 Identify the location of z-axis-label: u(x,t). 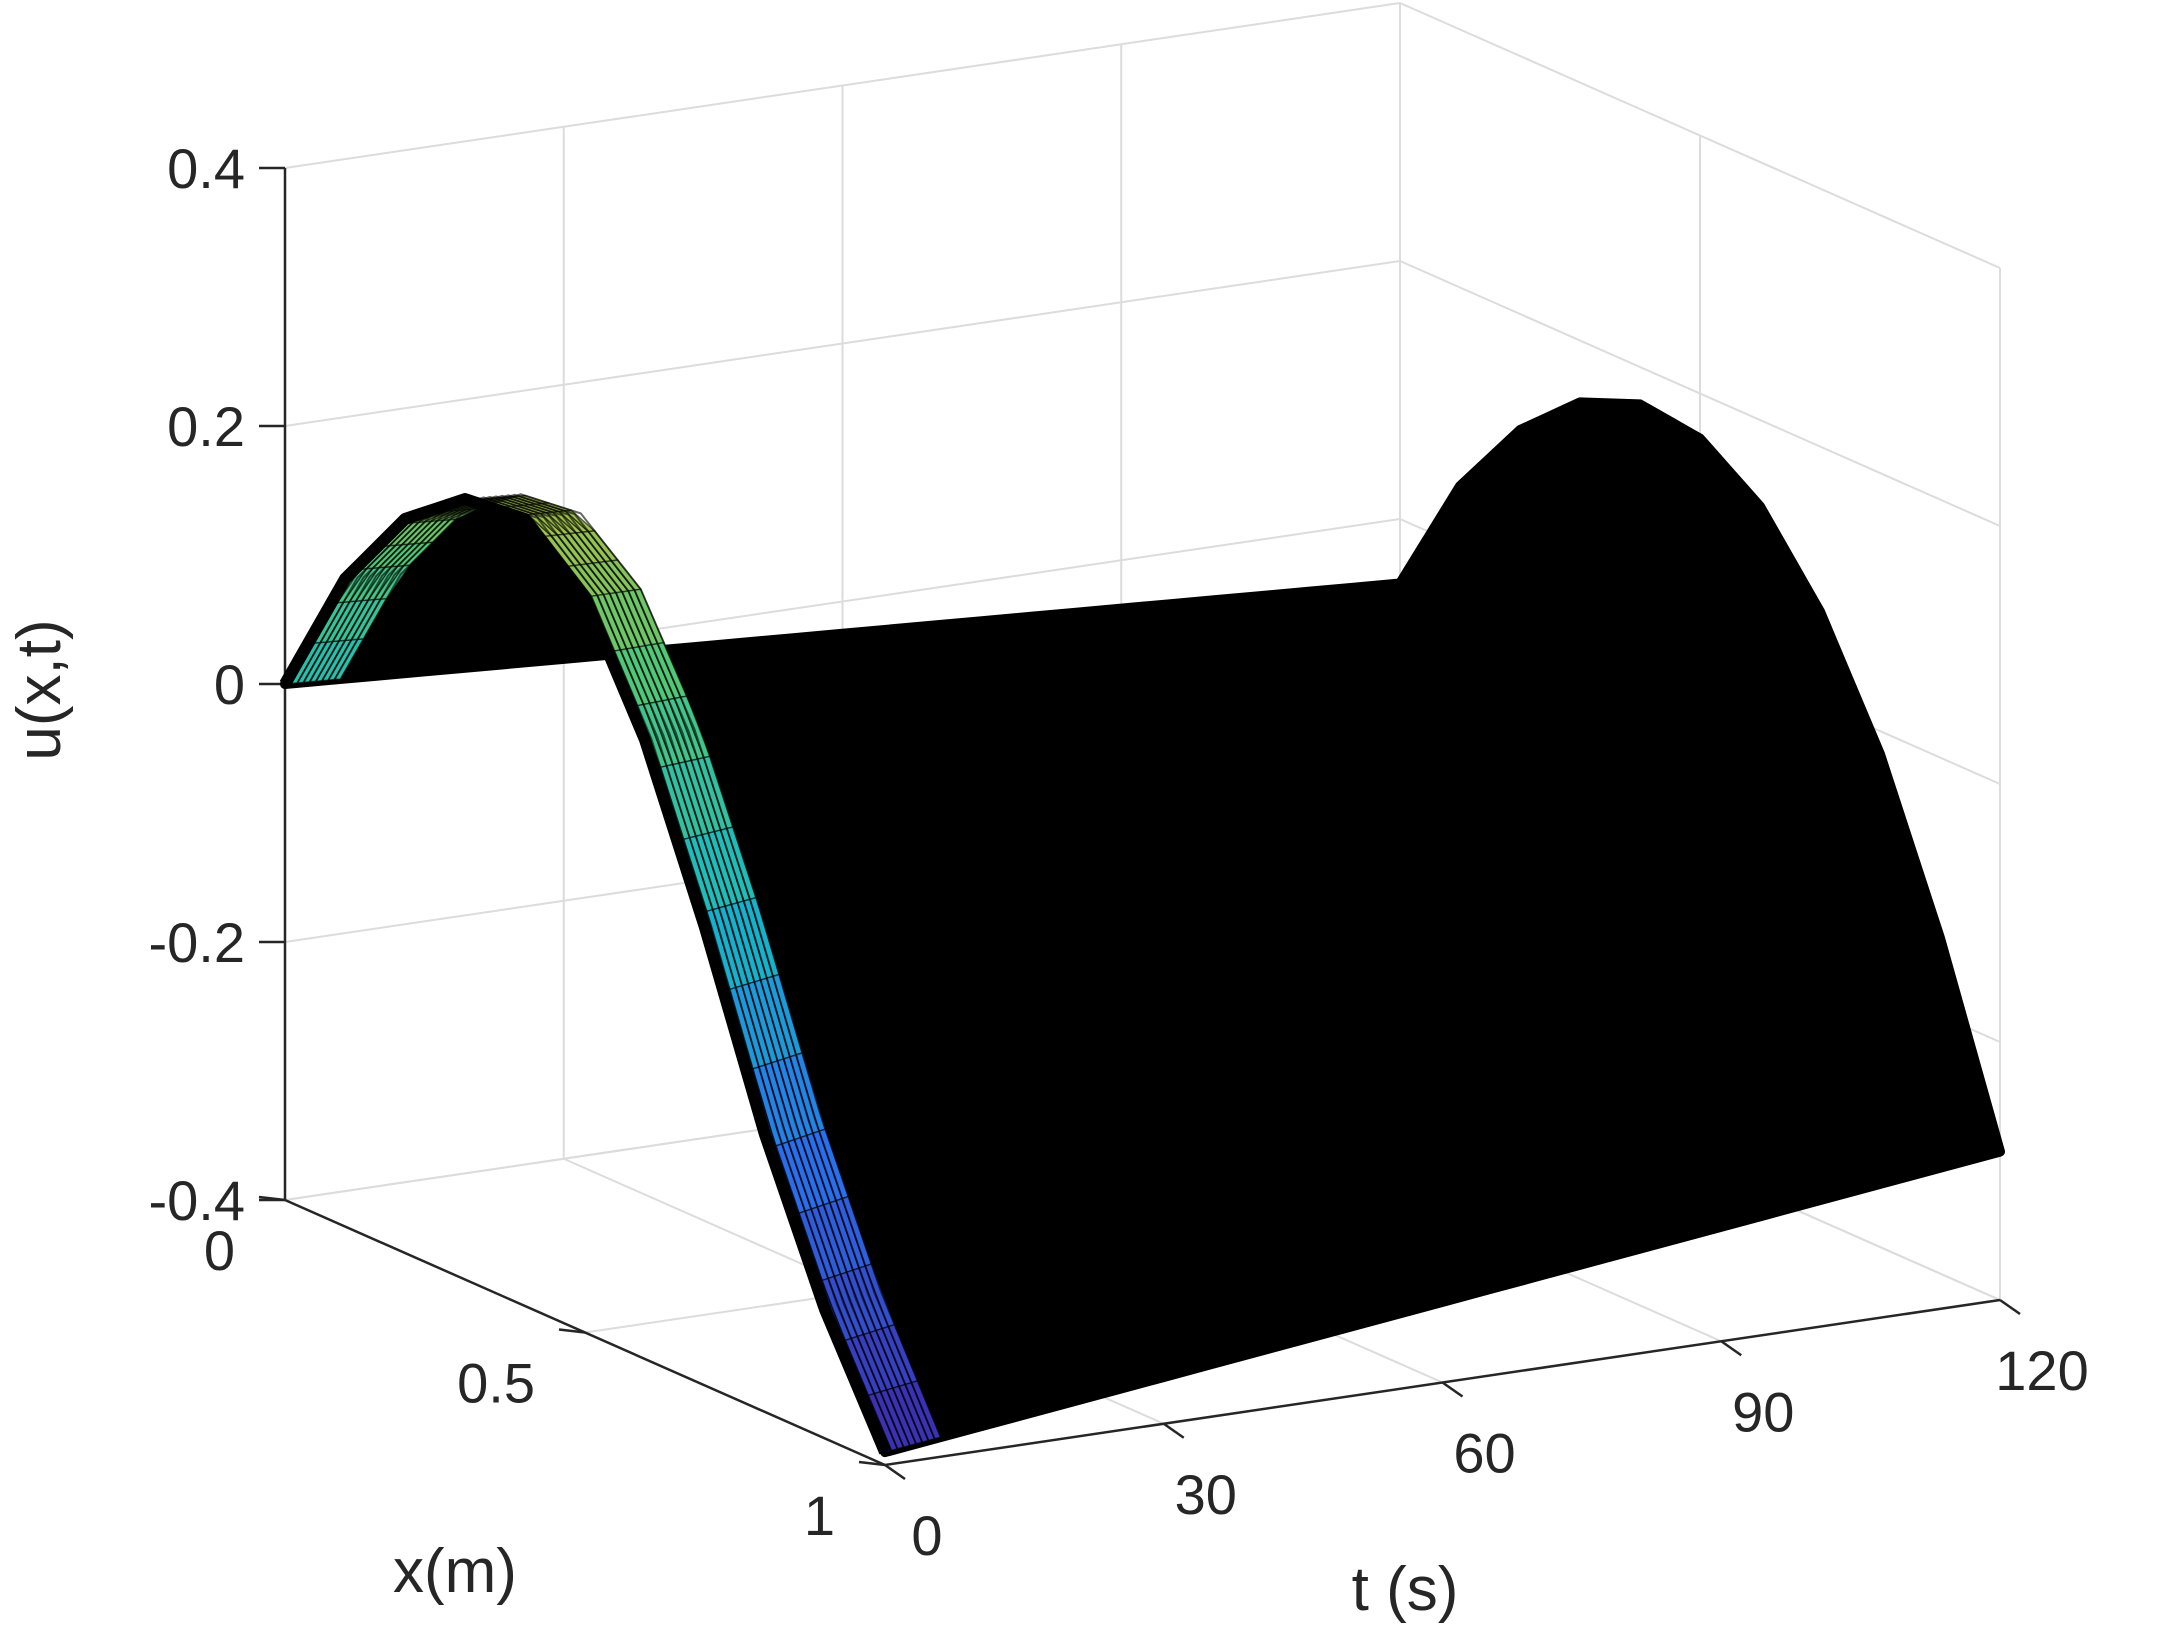
(39, 689).